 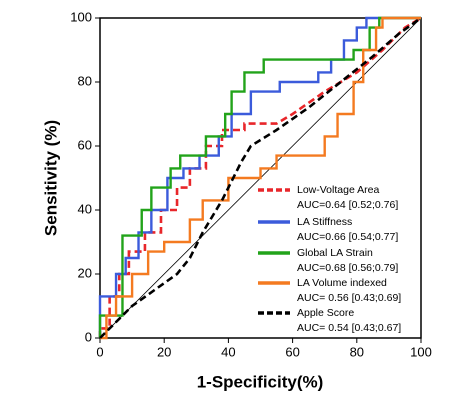 I want to click on y-tick-label: 80, so click(x=85, y=80).